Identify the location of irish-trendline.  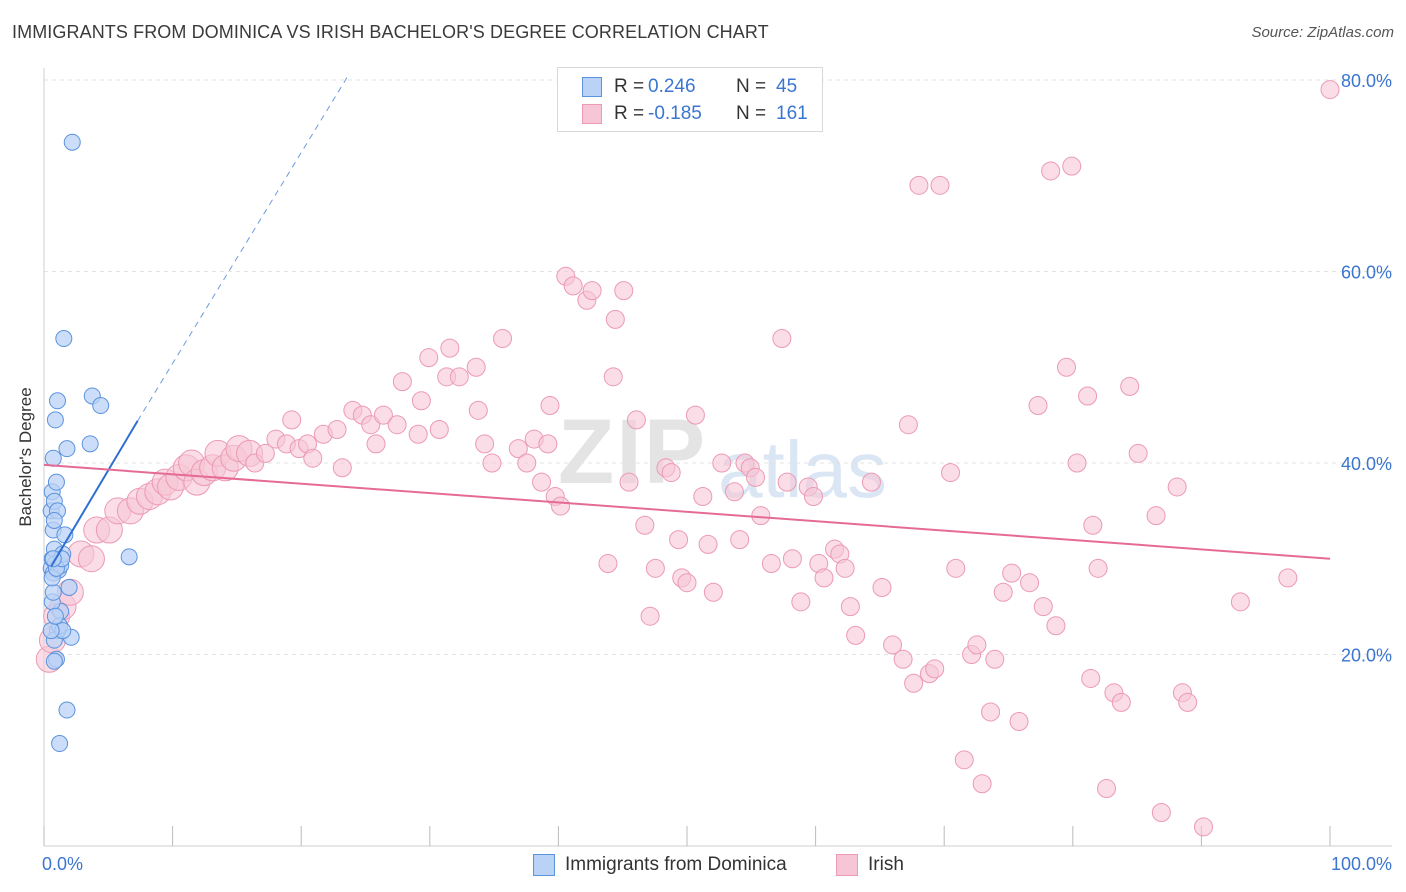
(687, 511).